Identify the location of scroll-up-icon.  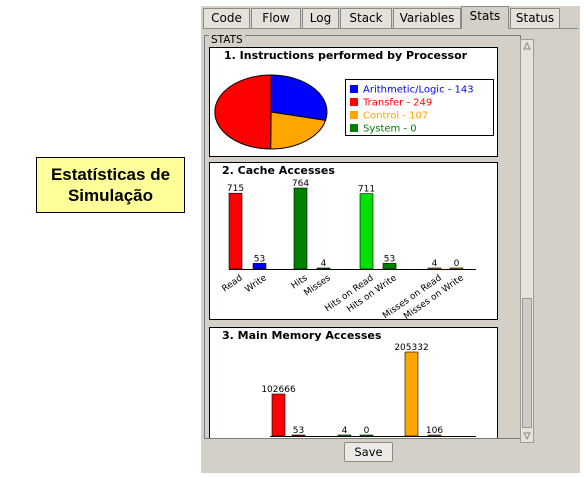
(527, 46).